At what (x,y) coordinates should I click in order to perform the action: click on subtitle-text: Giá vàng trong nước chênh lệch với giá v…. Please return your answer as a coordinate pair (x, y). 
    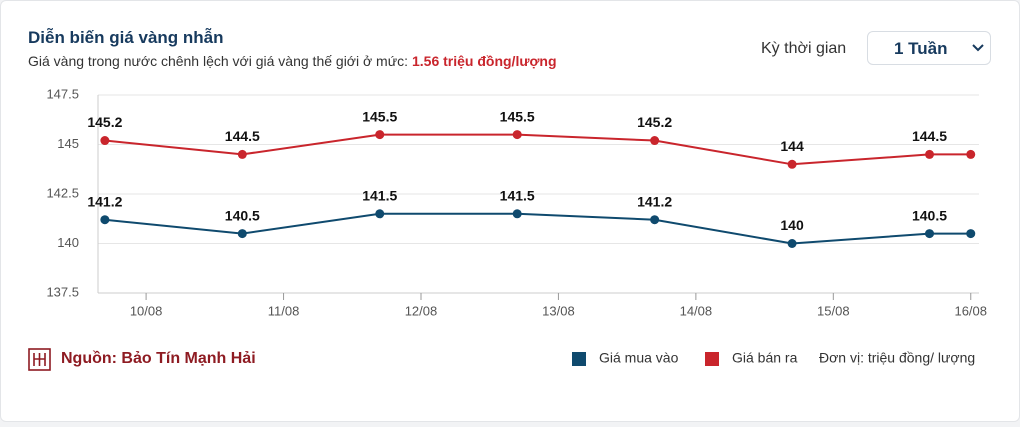
    Looking at the image, I should click on (218, 61).